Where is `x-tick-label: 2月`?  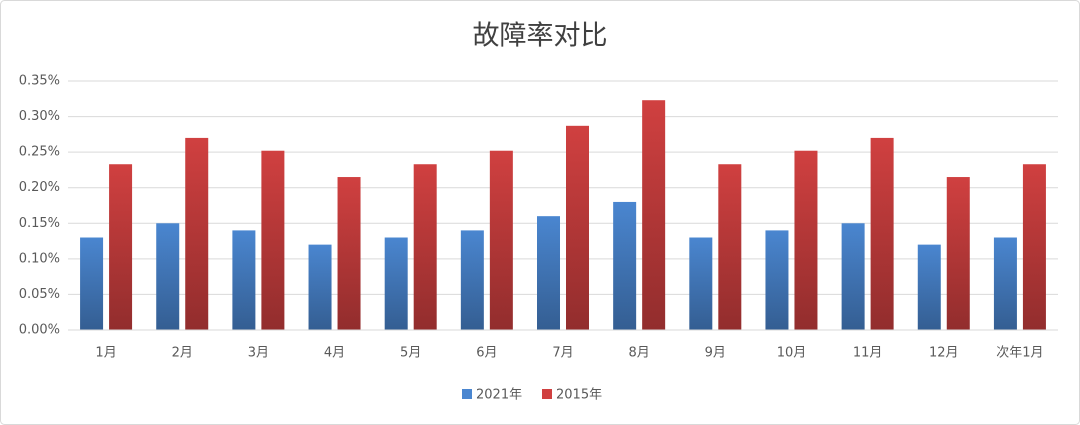
x-tick-label: 2月 is located at coordinates (182, 353).